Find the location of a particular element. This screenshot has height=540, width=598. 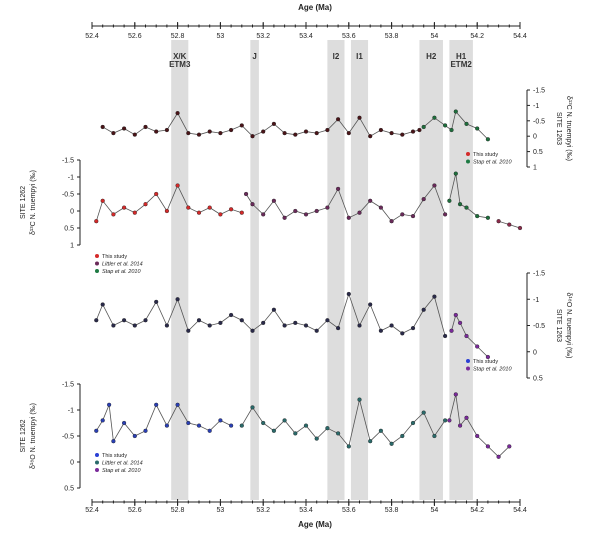

event-label-4: H2 is located at coordinates (431, 56).